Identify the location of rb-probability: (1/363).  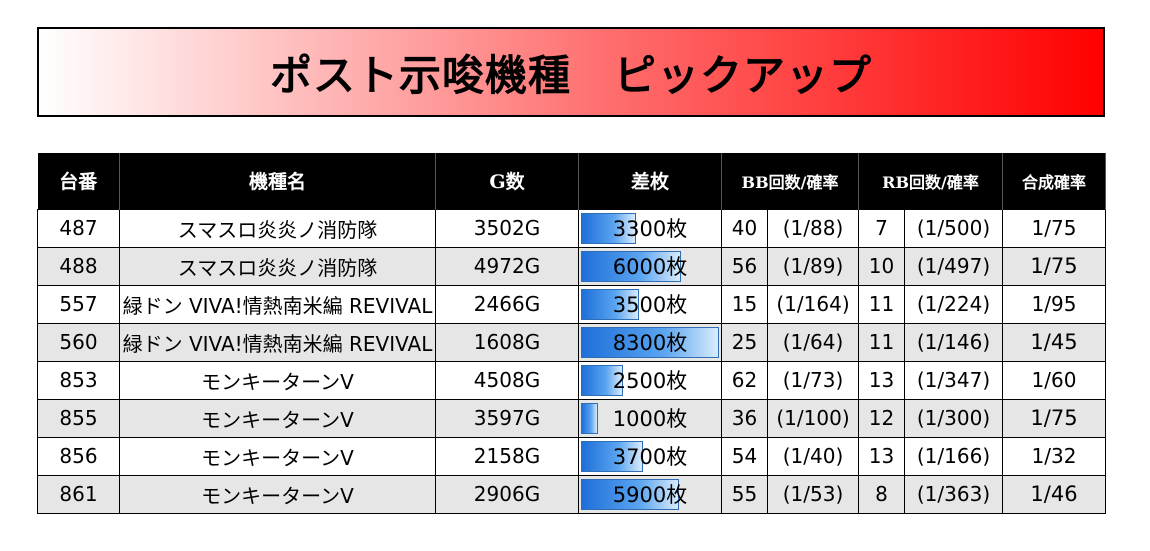
(953, 494).